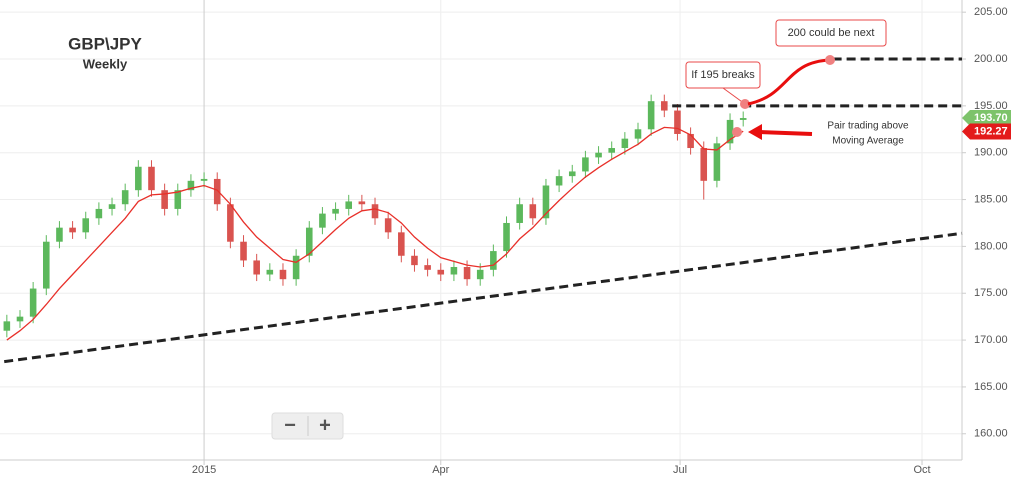 The image size is (1011, 478). What do you see at coordinates (921, 470) in the screenshot?
I see `x-tick-label: Oct` at bounding box center [921, 470].